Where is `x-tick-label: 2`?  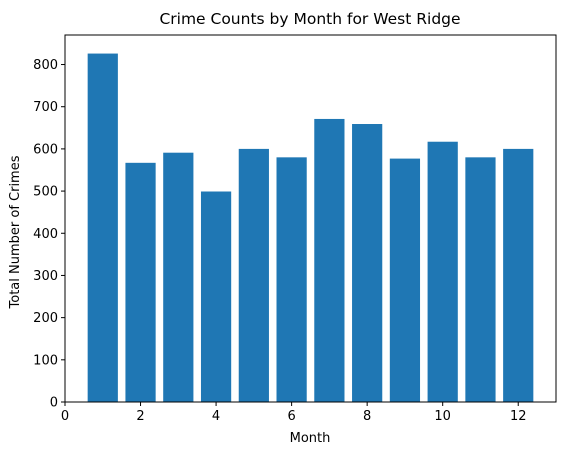 x-tick-label: 2 is located at coordinates (140, 416).